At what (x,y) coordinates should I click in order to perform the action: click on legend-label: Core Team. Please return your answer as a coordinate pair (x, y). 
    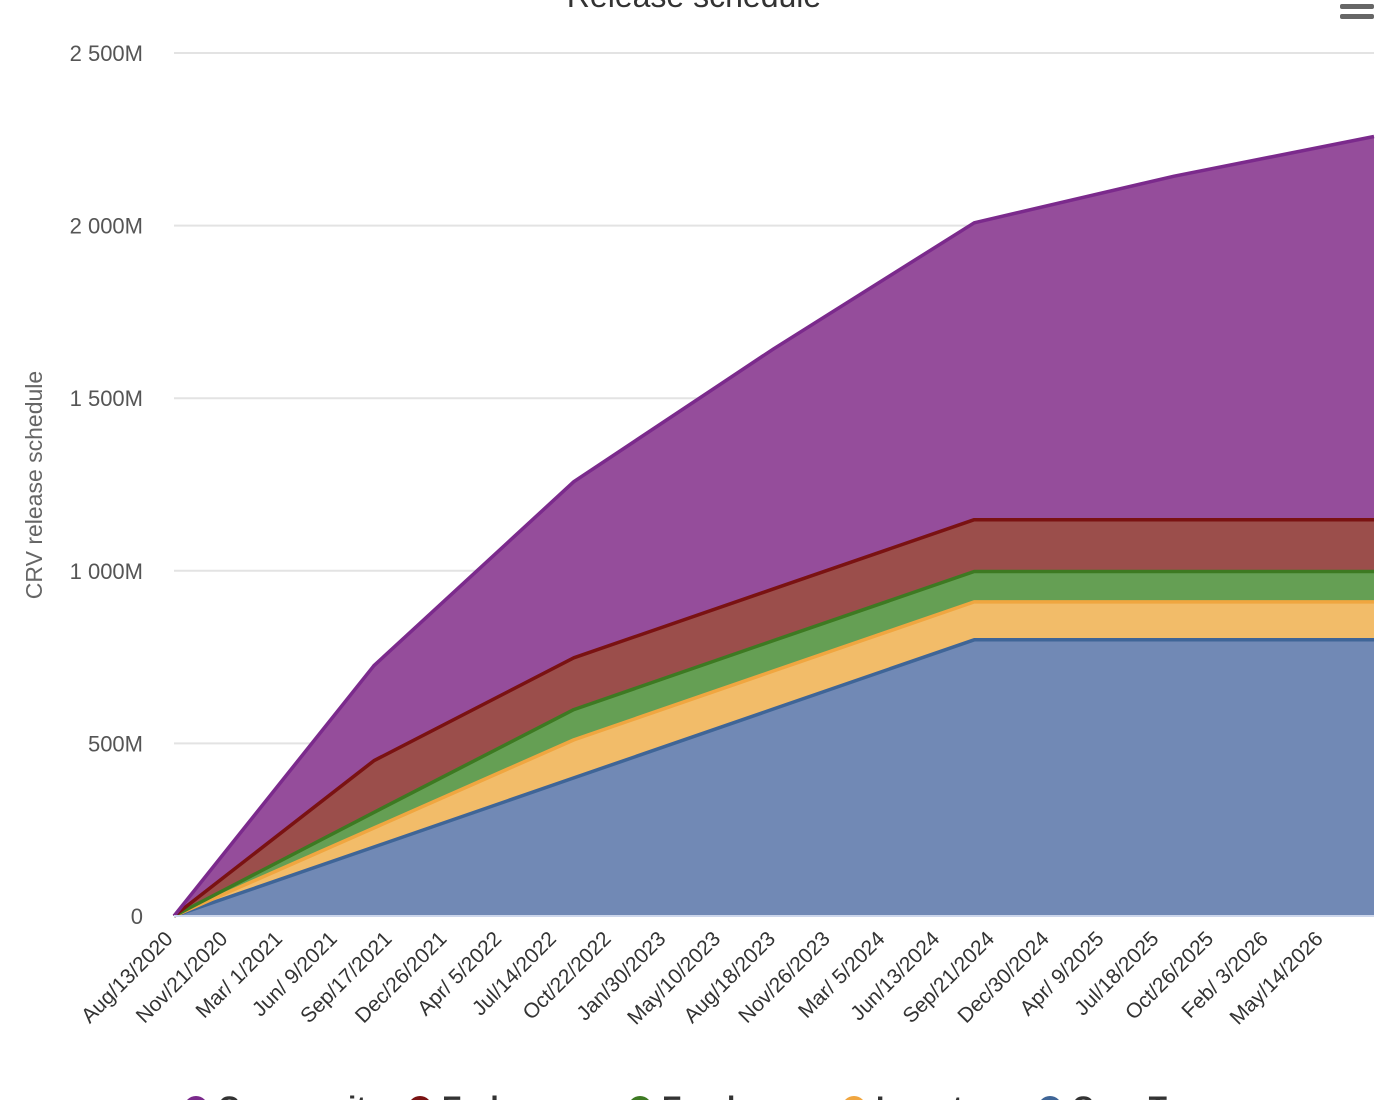
    Looking at the image, I should click on (1148, 1095).